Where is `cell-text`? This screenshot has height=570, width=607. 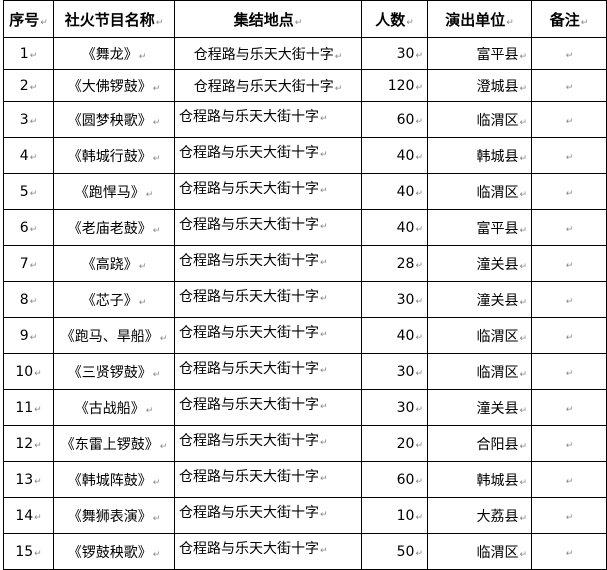 cell-text is located at coordinates (569, 552).